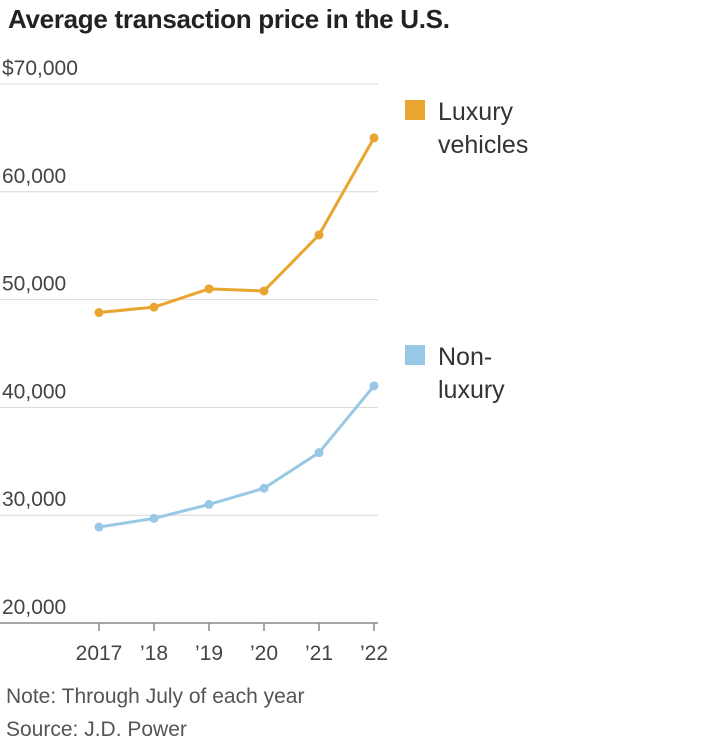 The height and width of the screenshot is (751, 720). I want to click on x-tick-label: ’22, so click(374, 653).